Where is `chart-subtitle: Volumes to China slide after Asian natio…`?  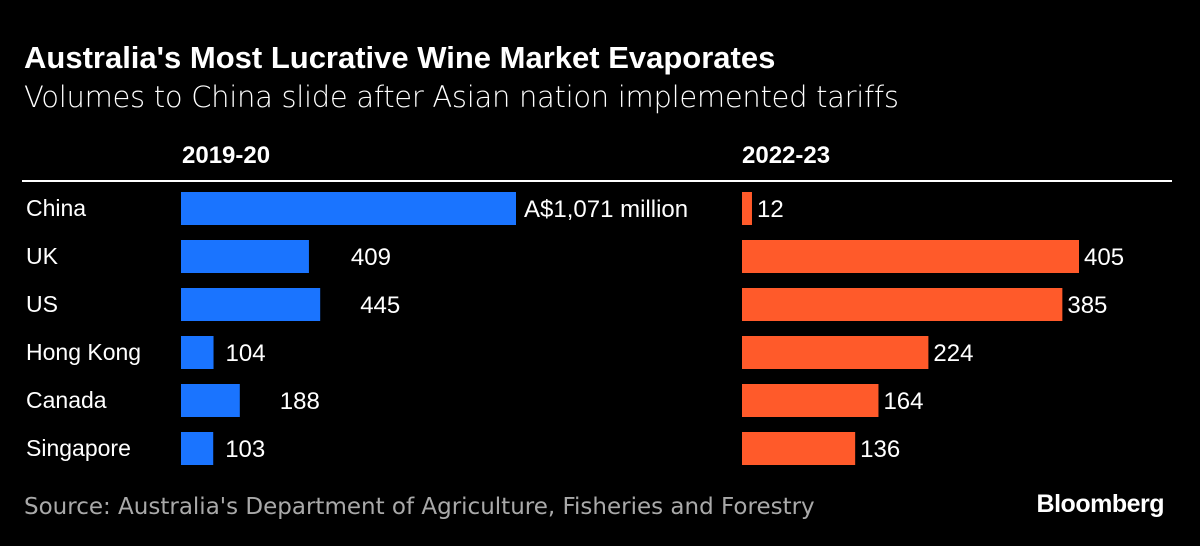 chart-subtitle: Volumes to China slide after Asian natio… is located at coordinates (461, 97).